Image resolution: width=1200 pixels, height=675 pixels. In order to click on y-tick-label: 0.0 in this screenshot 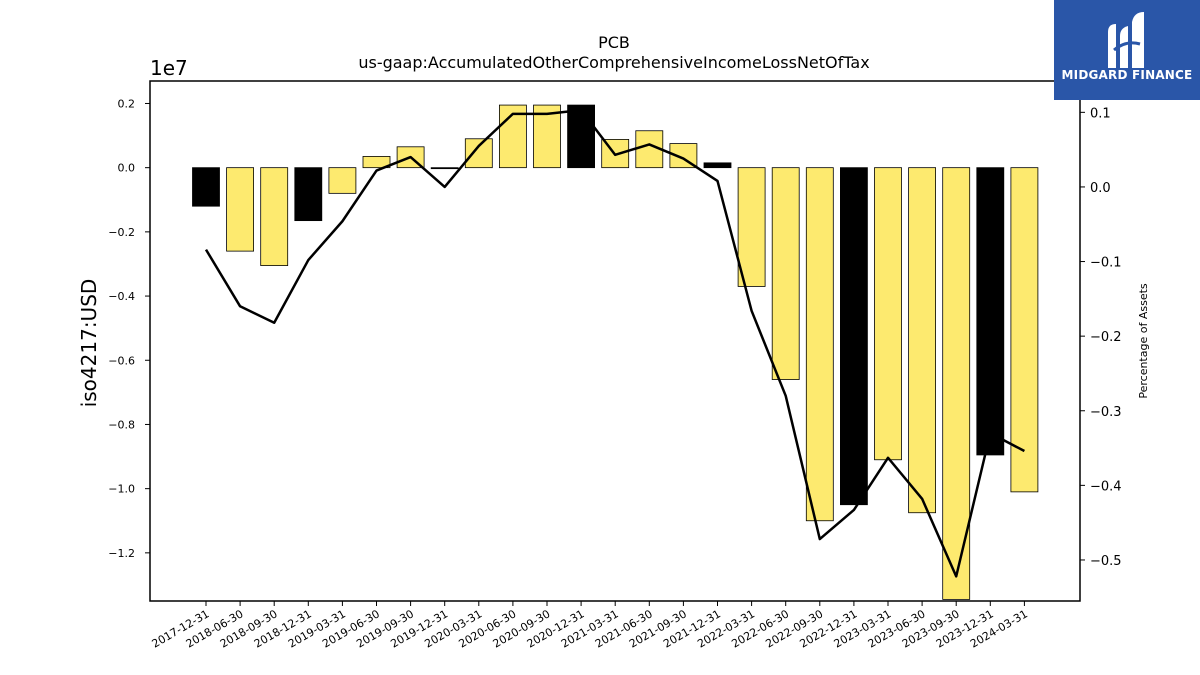, I will do `click(127, 168)`.